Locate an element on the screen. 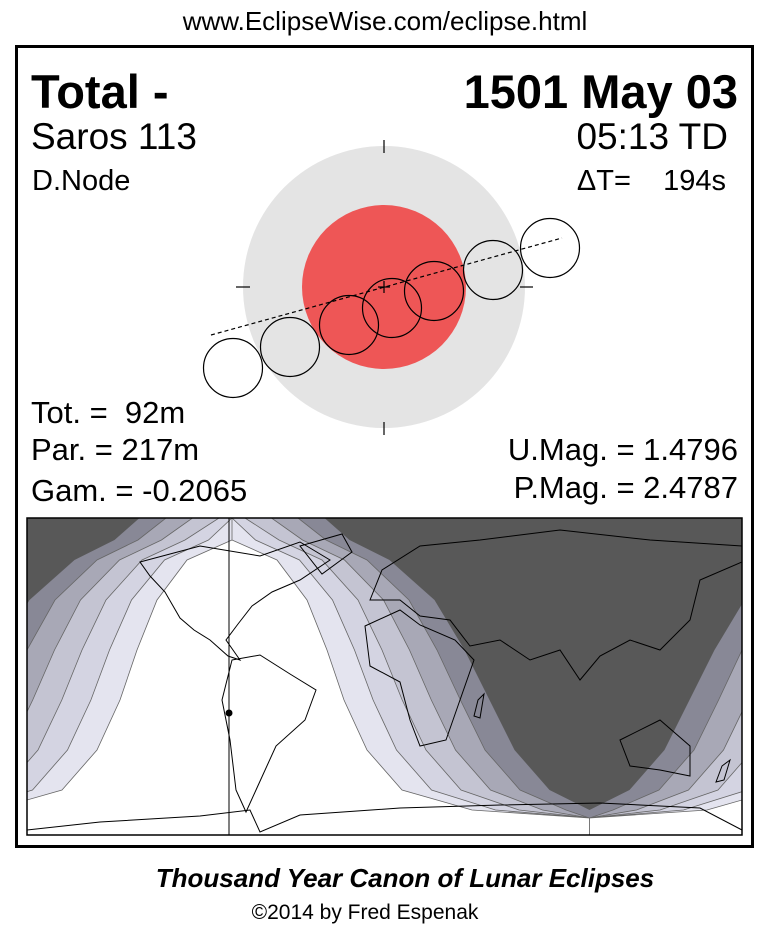  moon-position-u3 is located at coordinates (434, 291).